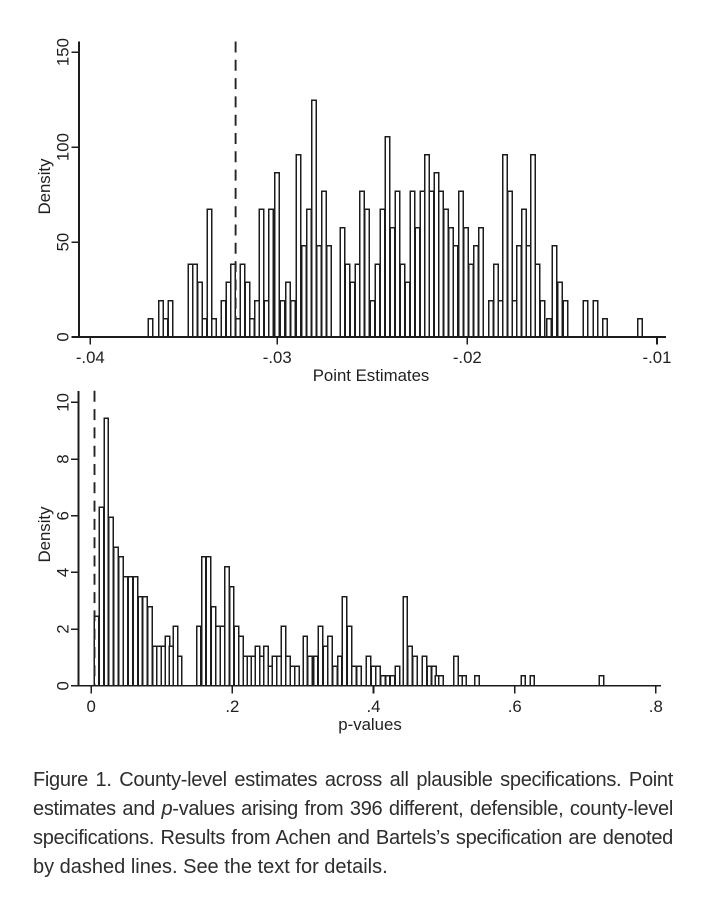 This screenshot has width=708, height=906. Describe the element at coordinates (62, 147) in the screenshot. I see `svg-text: 100` at that location.